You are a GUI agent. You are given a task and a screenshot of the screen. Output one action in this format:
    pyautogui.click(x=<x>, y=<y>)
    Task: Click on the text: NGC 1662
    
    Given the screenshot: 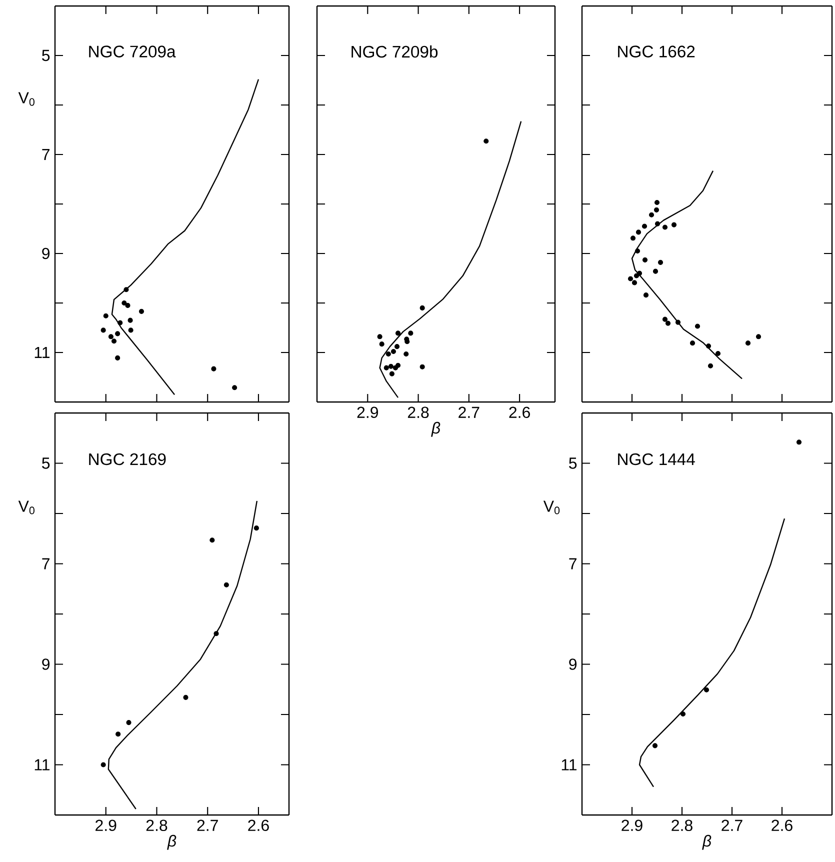 What is the action you would take?
    pyautogui.click(x=656, y=52)
    